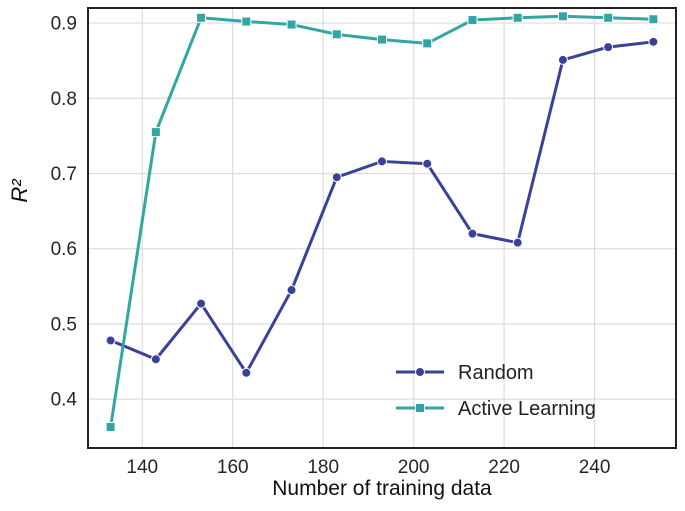  I want to click on x-tick-label: 240, so click(595, 467).